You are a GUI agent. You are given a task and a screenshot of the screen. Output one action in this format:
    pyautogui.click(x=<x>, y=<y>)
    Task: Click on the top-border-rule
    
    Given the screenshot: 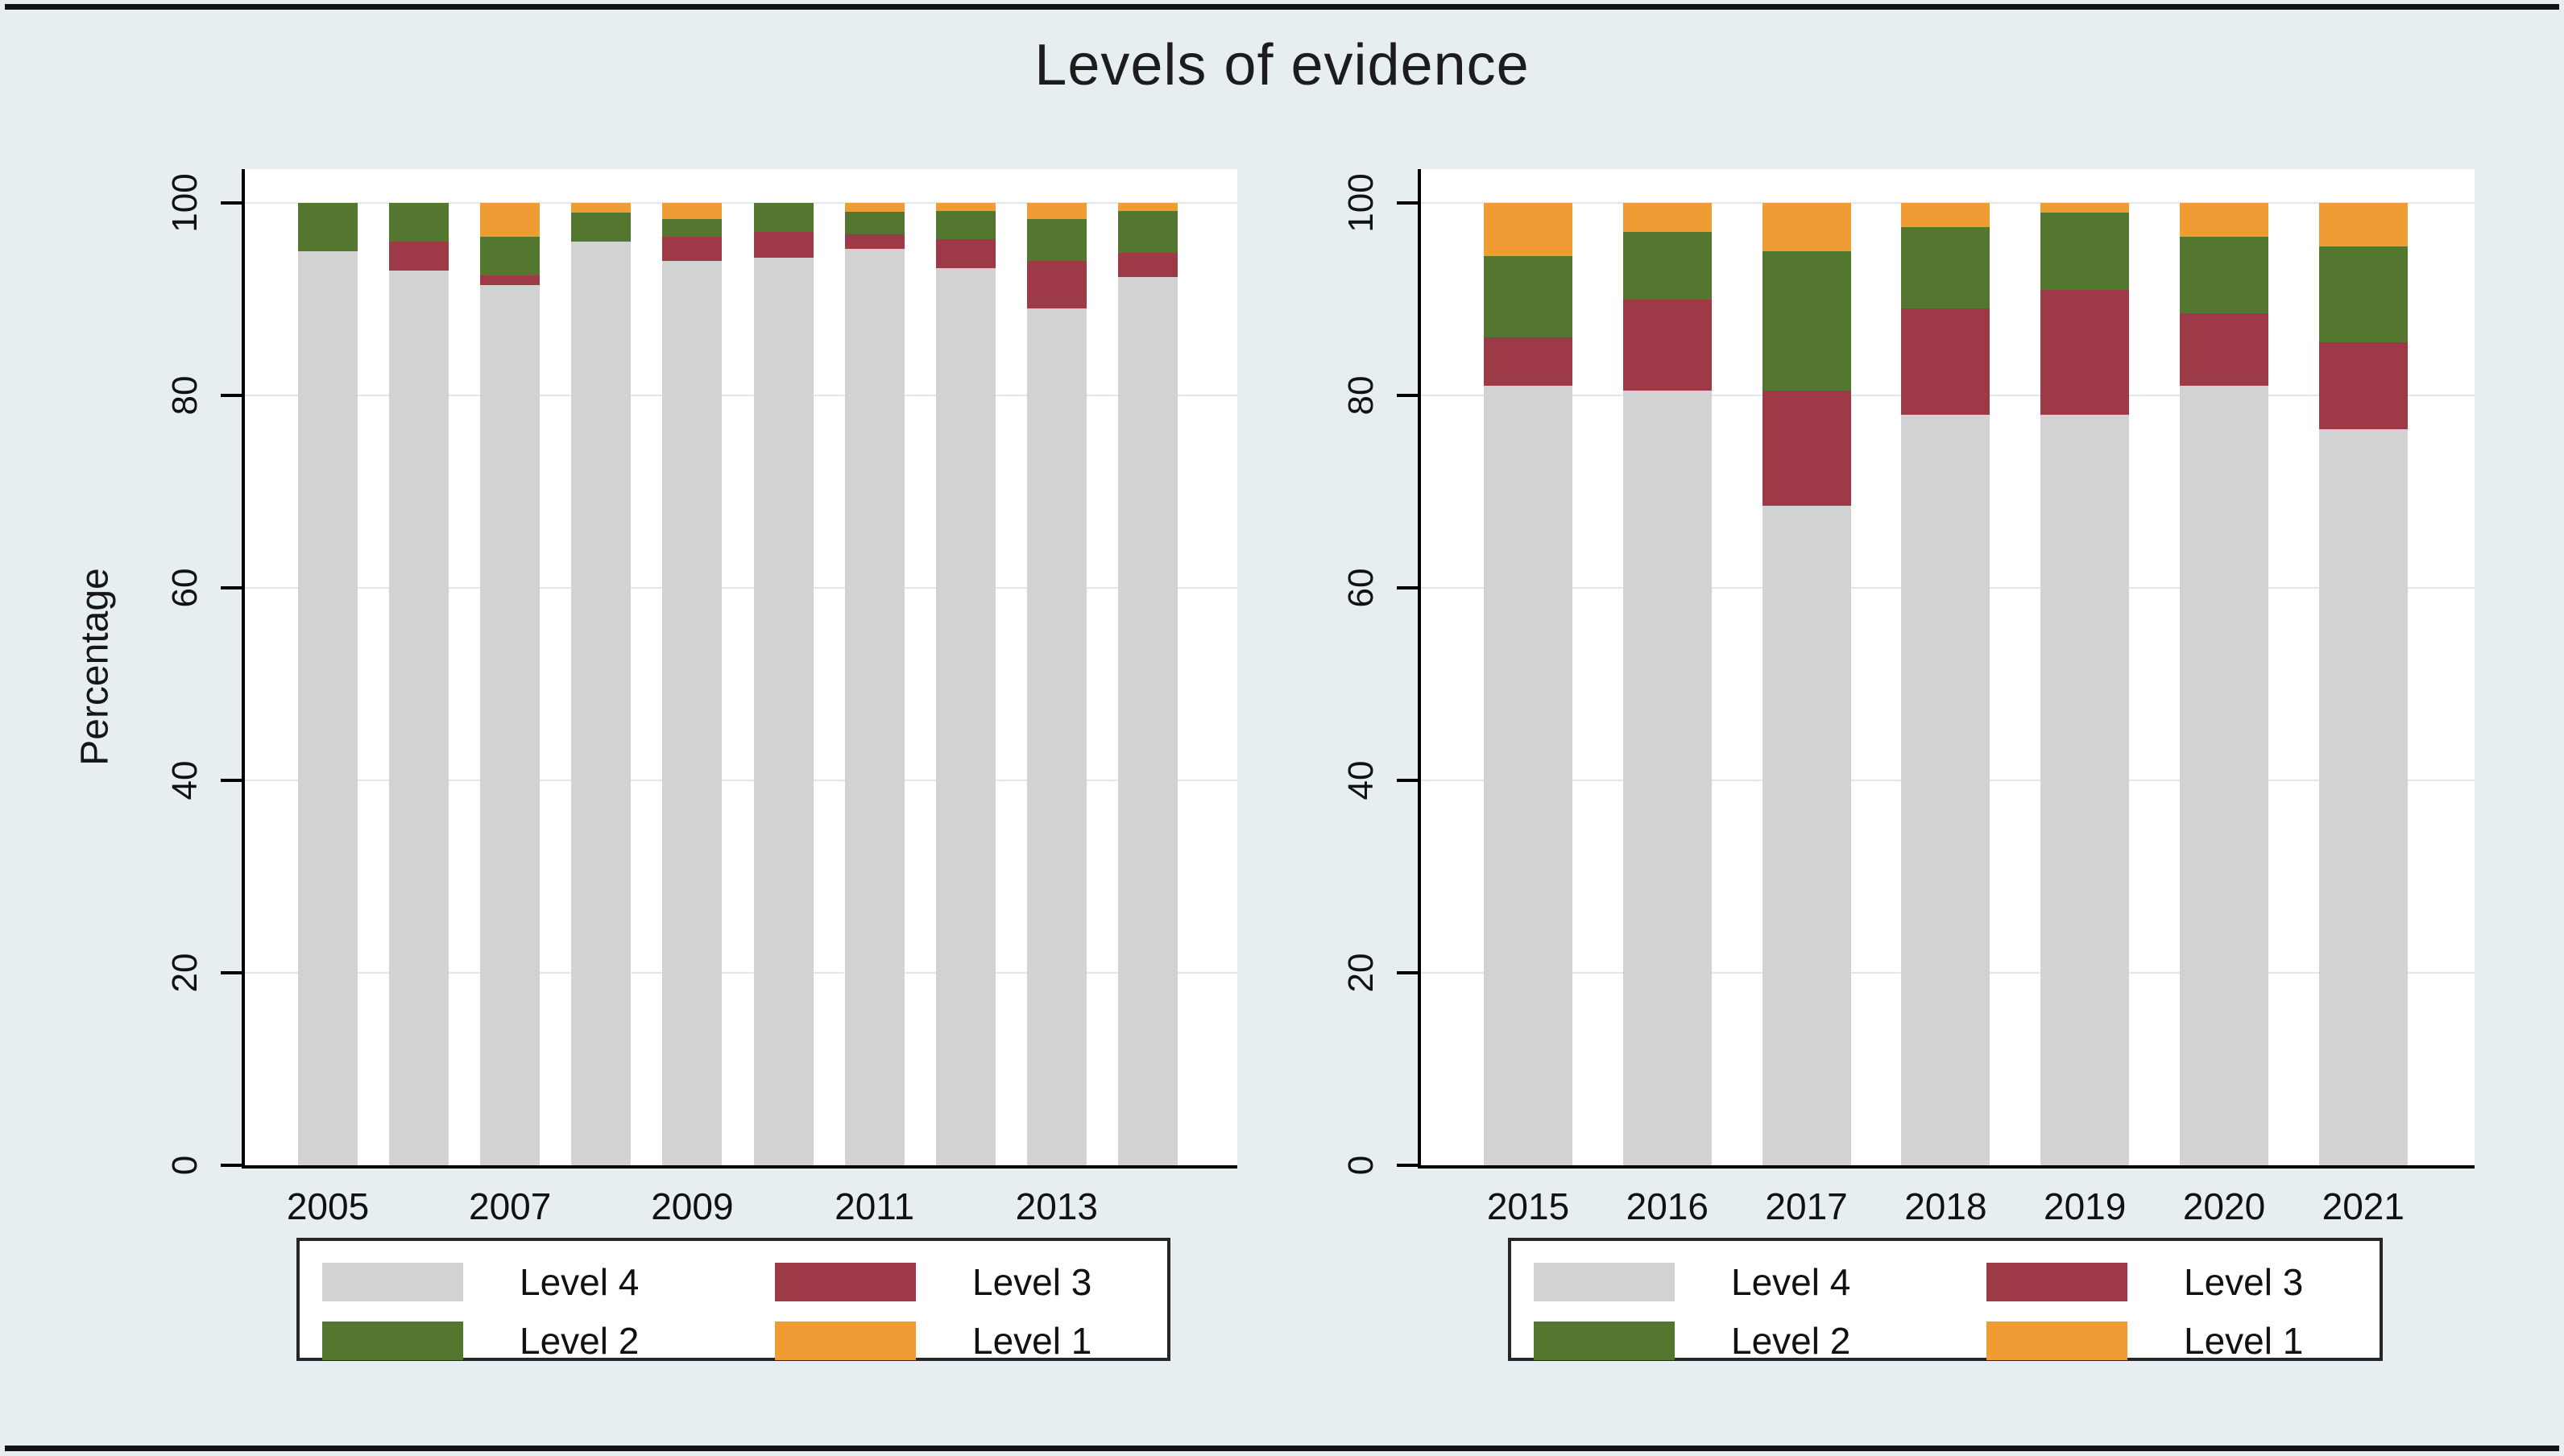 What is the action you would take?
    pyautogui.click(x=1282, y=7)
    